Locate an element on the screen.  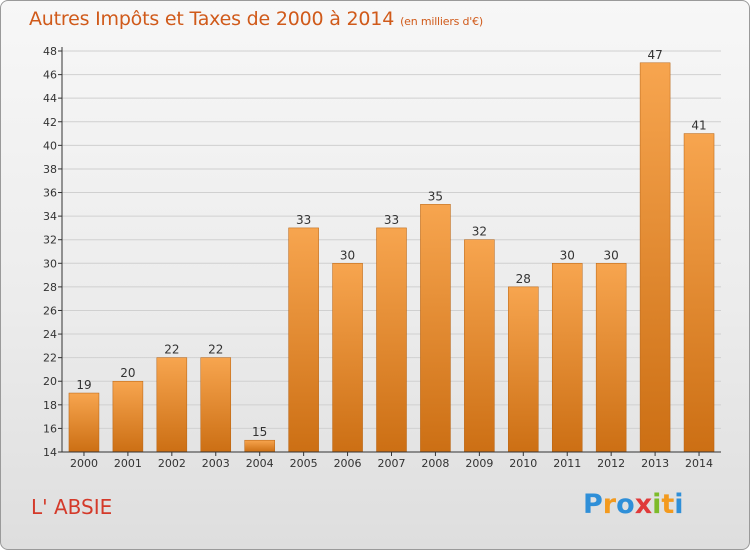
y-tick-label: 44 is located at coordinates (50, 98).